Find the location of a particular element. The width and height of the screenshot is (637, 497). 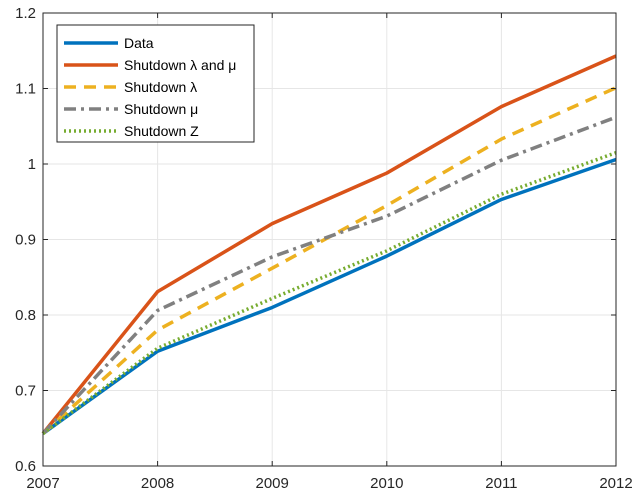

legend-label: Data is located at coordinates (139, 43).